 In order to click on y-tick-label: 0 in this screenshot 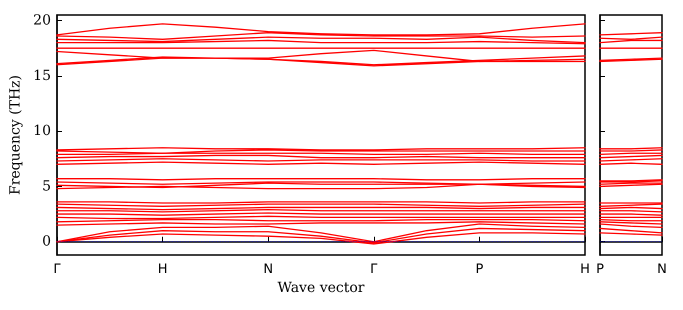, I will do `click(46, 242)`.